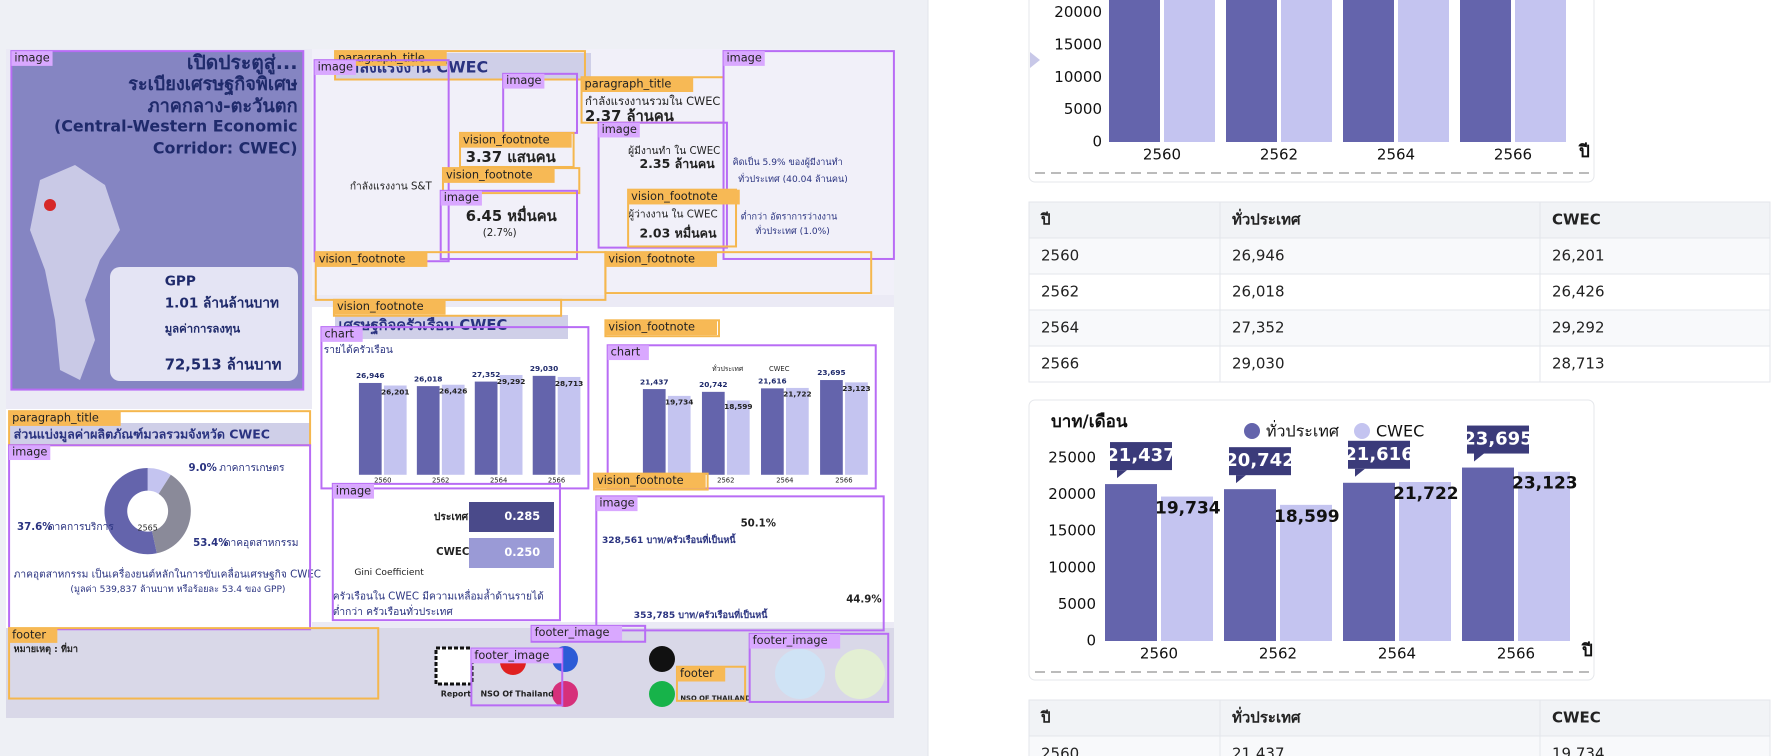  Describe the element at coordinates (788, 161) in the screenshot. I see `infographic-text: คิดเป็น 5.9% ของผู้มีงานทำ` at that location.